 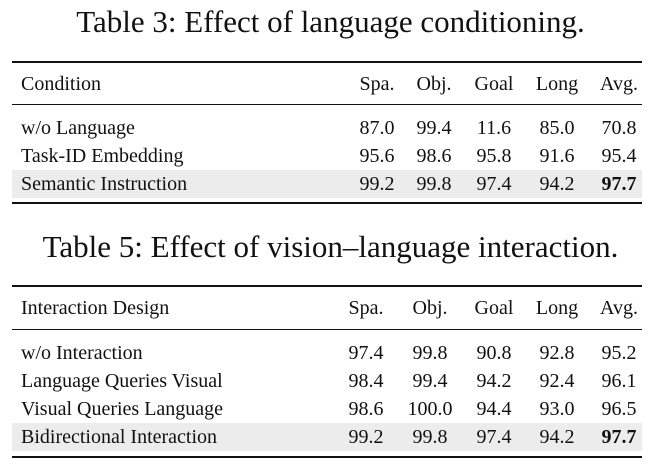 What do you see at coordinates (557, 381) in the screenshot?
I see `cell-long: 92.4` at bounding box center [557, 381].